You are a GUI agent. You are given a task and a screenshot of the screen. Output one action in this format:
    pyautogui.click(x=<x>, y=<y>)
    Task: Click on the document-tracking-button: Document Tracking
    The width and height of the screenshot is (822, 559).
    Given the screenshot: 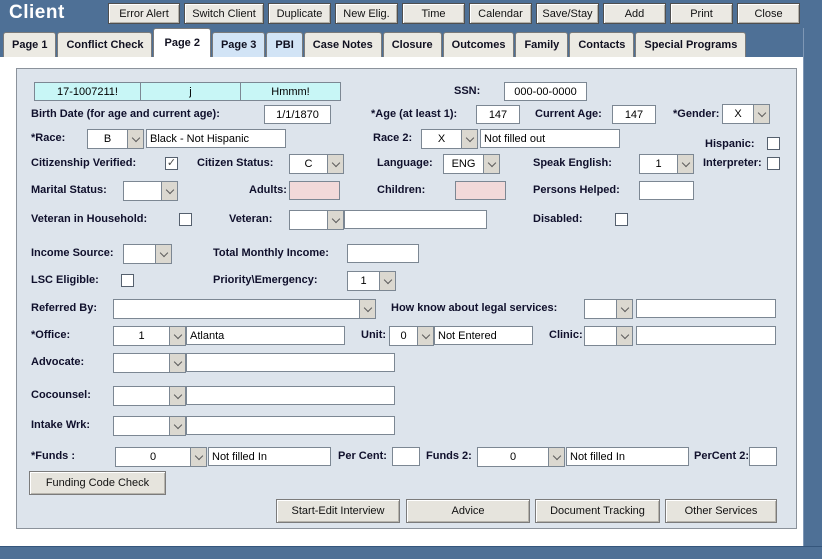 What is the action you would take?
    pyautogui.click(x=597, y=511)
    